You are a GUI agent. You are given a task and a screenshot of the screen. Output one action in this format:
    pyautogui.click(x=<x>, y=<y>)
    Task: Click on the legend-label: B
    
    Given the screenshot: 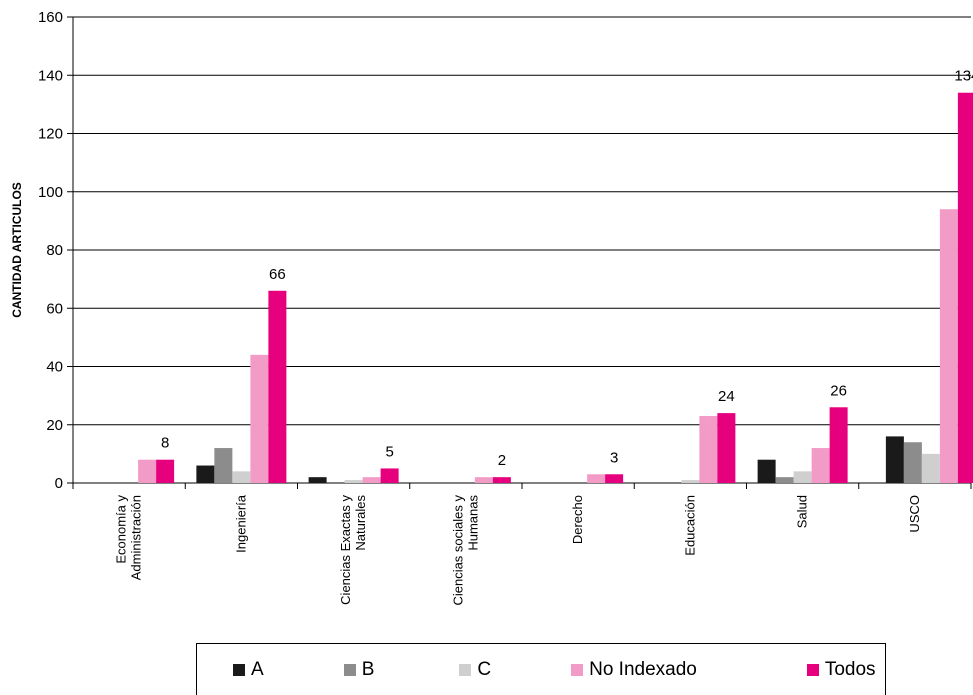 What is the action you would take?
    pyautogui.click(x=368, y=669)
    